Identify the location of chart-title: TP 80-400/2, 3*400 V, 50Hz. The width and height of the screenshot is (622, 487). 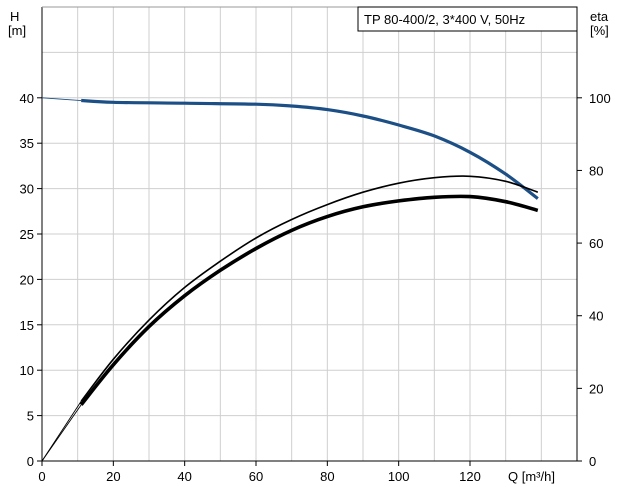
(444, 19).